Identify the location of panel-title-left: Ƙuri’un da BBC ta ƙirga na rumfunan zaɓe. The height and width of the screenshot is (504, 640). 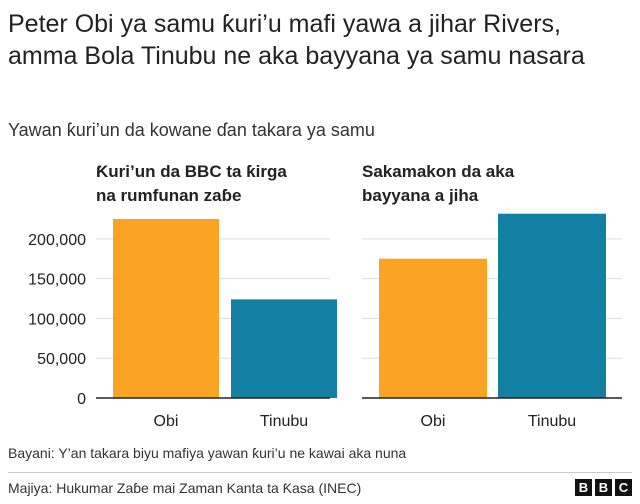
(191, 183).